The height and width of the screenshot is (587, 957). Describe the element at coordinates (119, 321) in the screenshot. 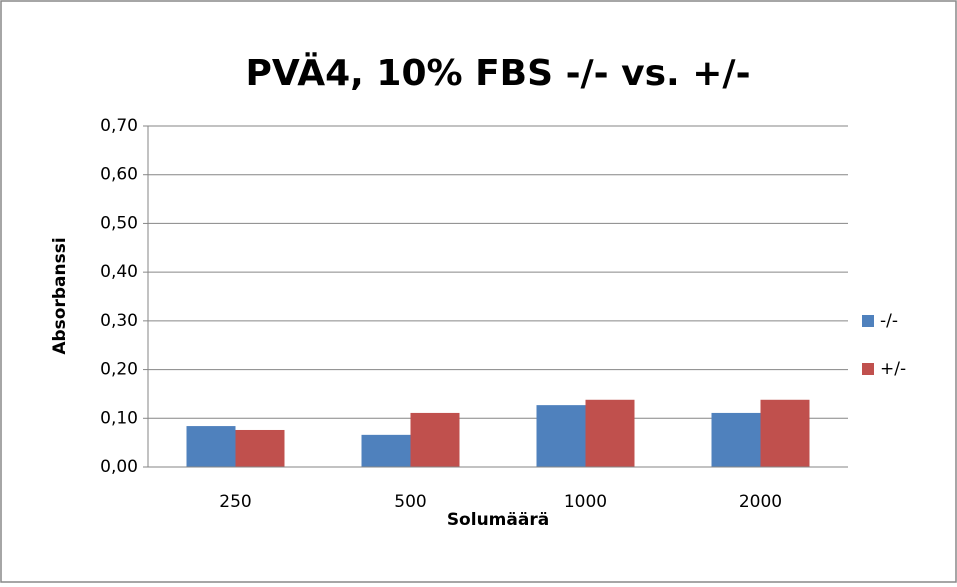

I see `y-tick-label: 0,30` at that location.